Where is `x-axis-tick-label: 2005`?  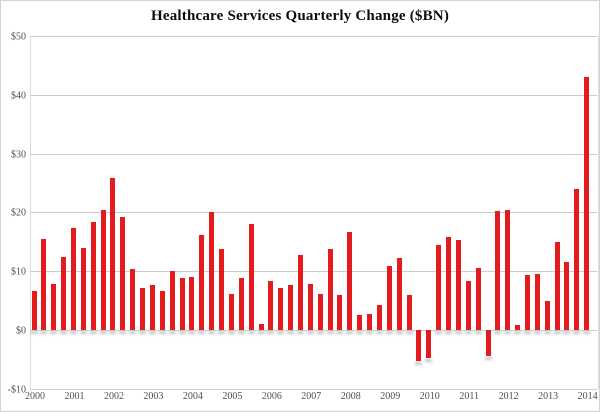
x-axis-tick-label: 2005 is located at coordinates (232, 396).